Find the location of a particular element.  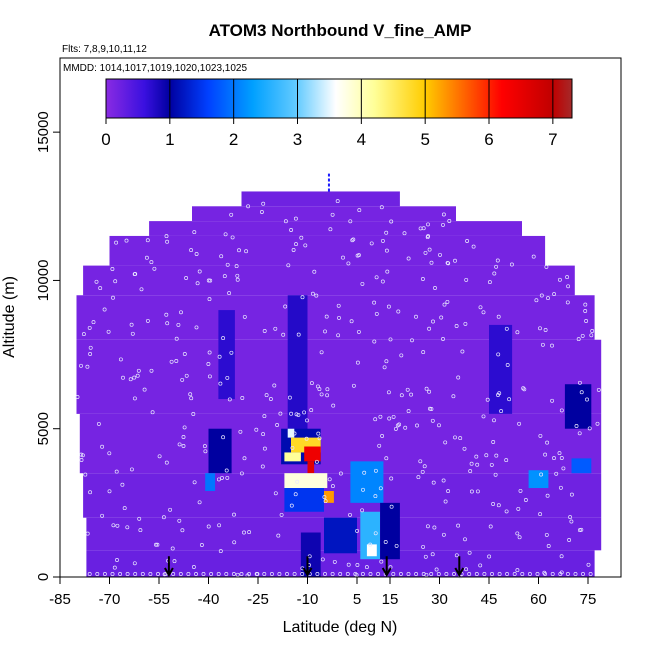

x-axis-label: Latitude (deg N) is located at coordinates (340, 627).